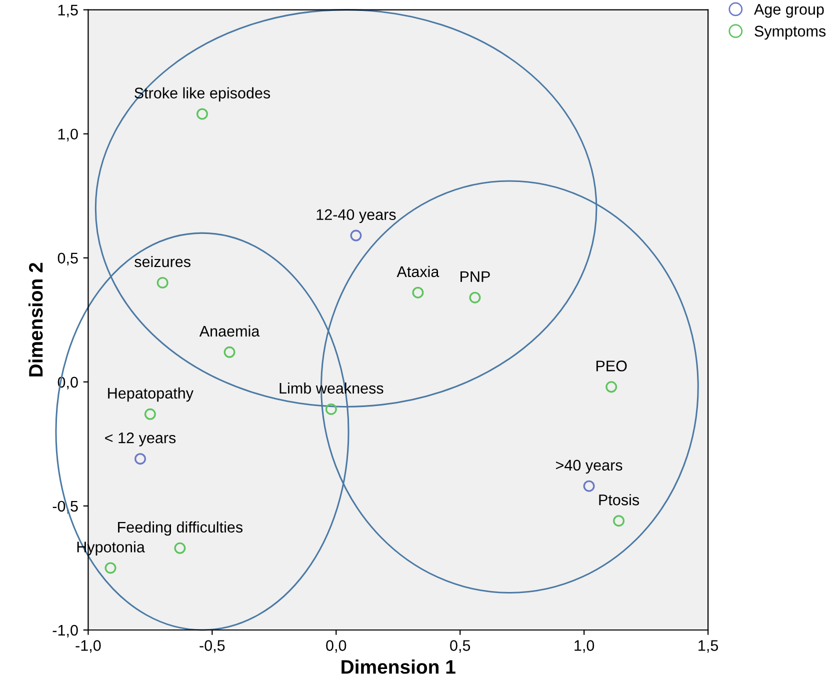 The width and height of the screenshot is (832, 700). What do you see at coordinates (589, 467) in the screenshot?
I see `annotation: >40 years` at bounding box center [589, 467].